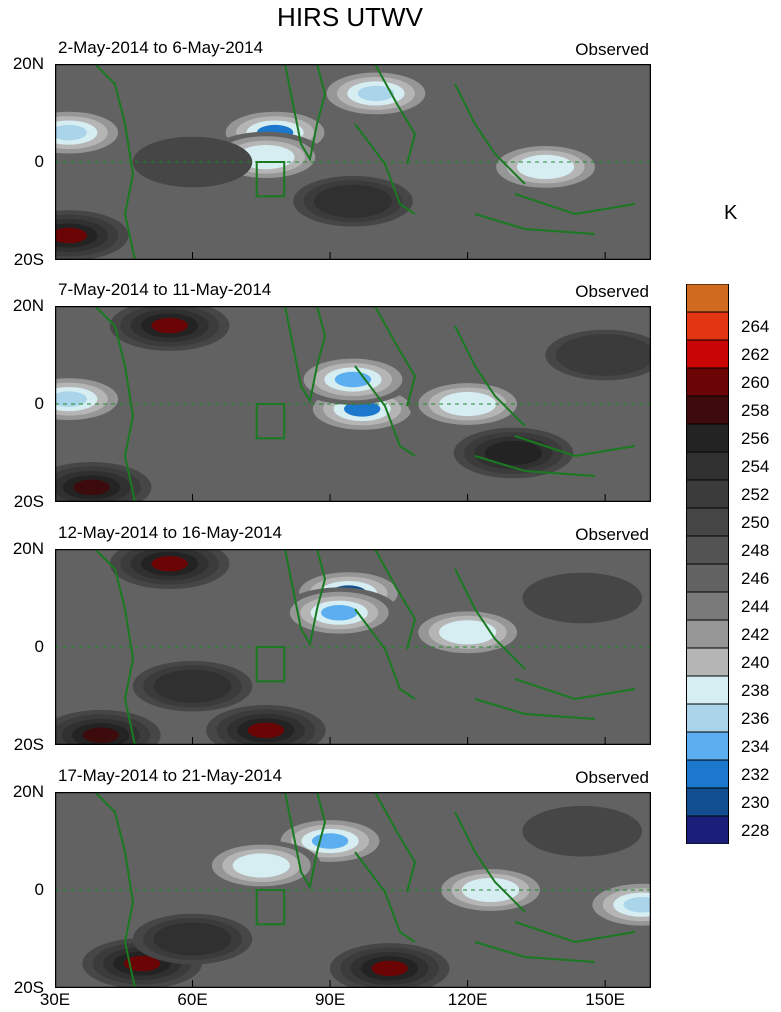  What do you see at coordinates (170, 532) in the screenshot?
I see `panel-period: 12-May-2014 to 16-May-2014` at bounding box center [170, 532].